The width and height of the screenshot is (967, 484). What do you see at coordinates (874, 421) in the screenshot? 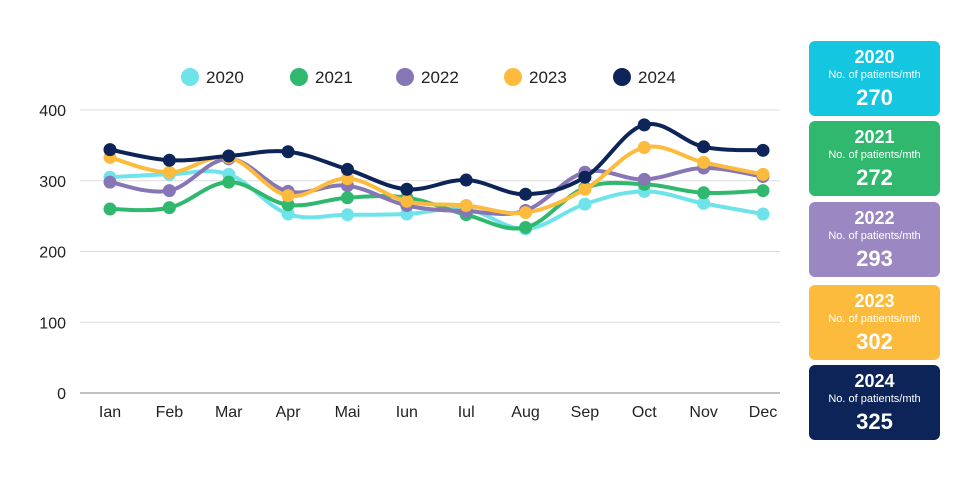
I see `card-value: 325` at bounding box center [874, 421].